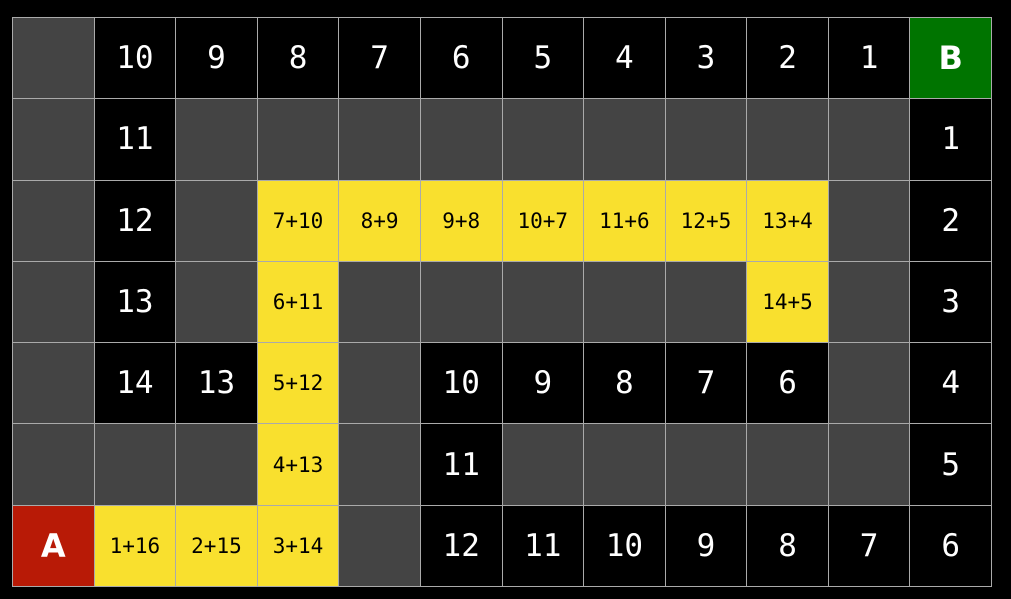  I want to click on path-cell: 3+14, so click(298, 546).